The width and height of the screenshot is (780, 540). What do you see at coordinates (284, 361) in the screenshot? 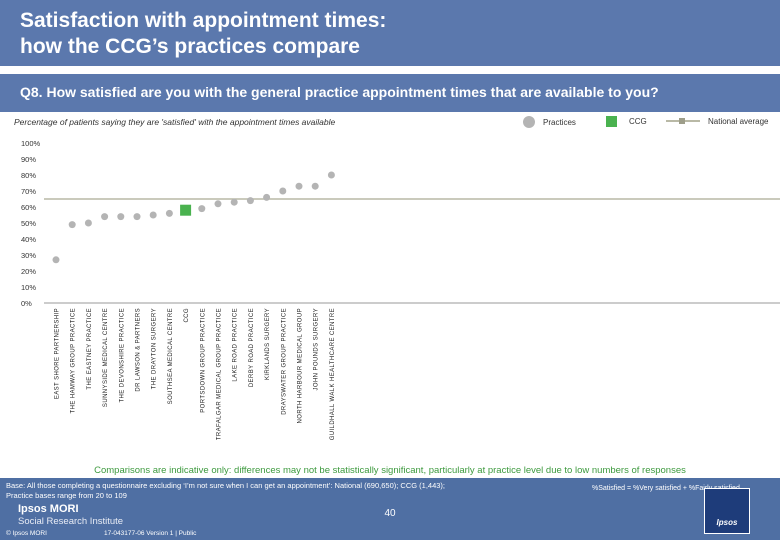
I see `x-tick-label: DRAYSWATER GROUP PRACTICE` at bounding box center [284, 361].